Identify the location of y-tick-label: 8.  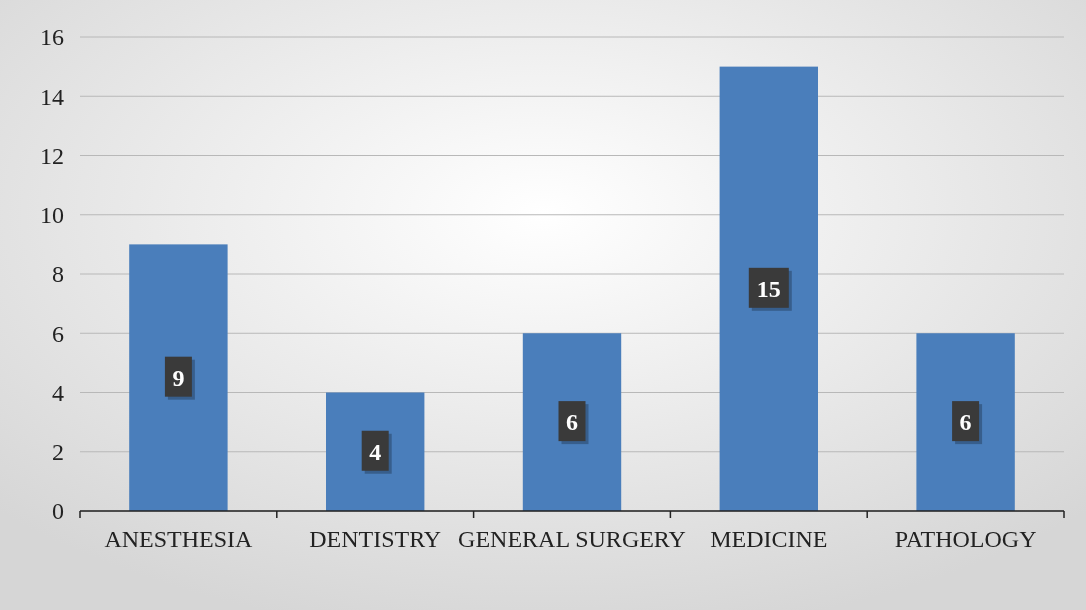
(58, 274).